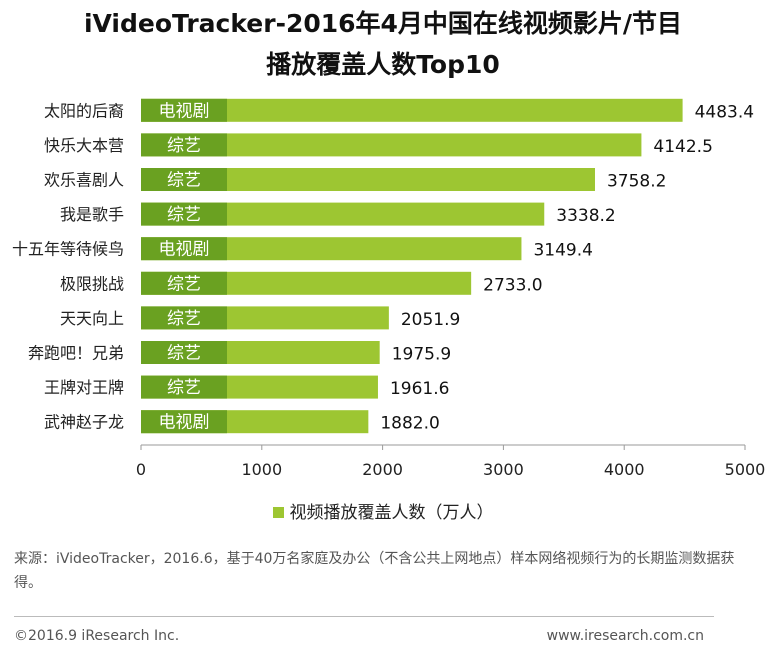  What do you see at coordinates (682, 147) in the screenshot?
I see `data-label: 4142.5` at bounding box center [682, 147].